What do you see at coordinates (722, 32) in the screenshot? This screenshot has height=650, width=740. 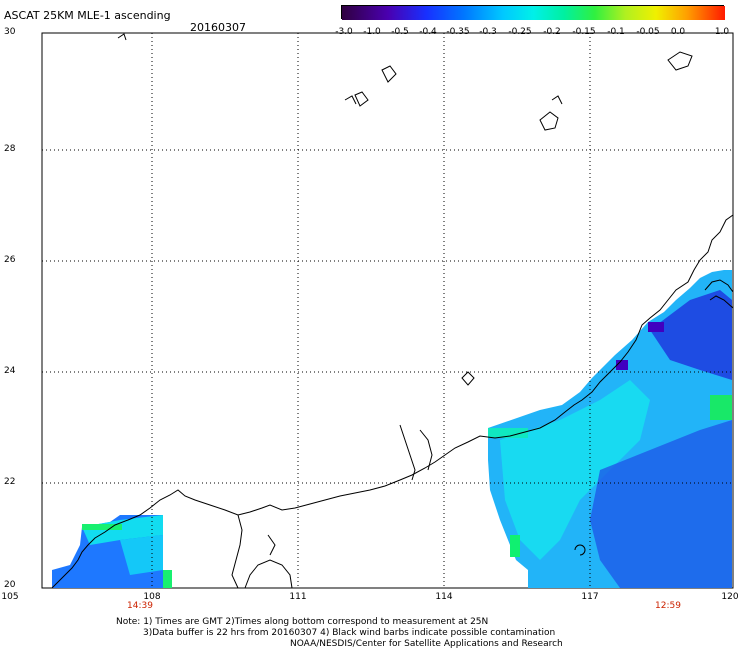 I see `colorbar-label: 1.0` at bounding box center [722, 32].